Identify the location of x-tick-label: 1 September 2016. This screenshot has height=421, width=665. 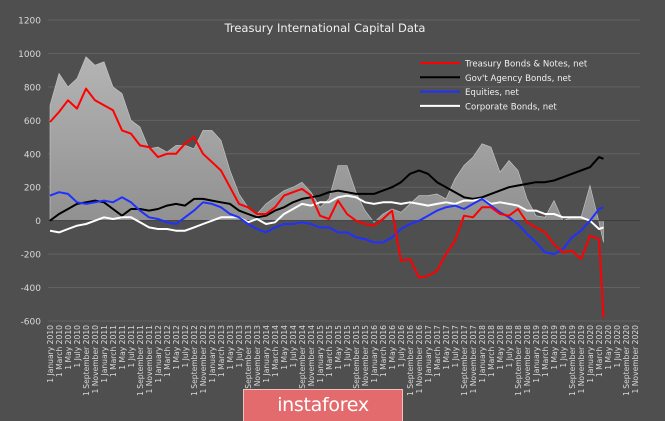
(410, 360).